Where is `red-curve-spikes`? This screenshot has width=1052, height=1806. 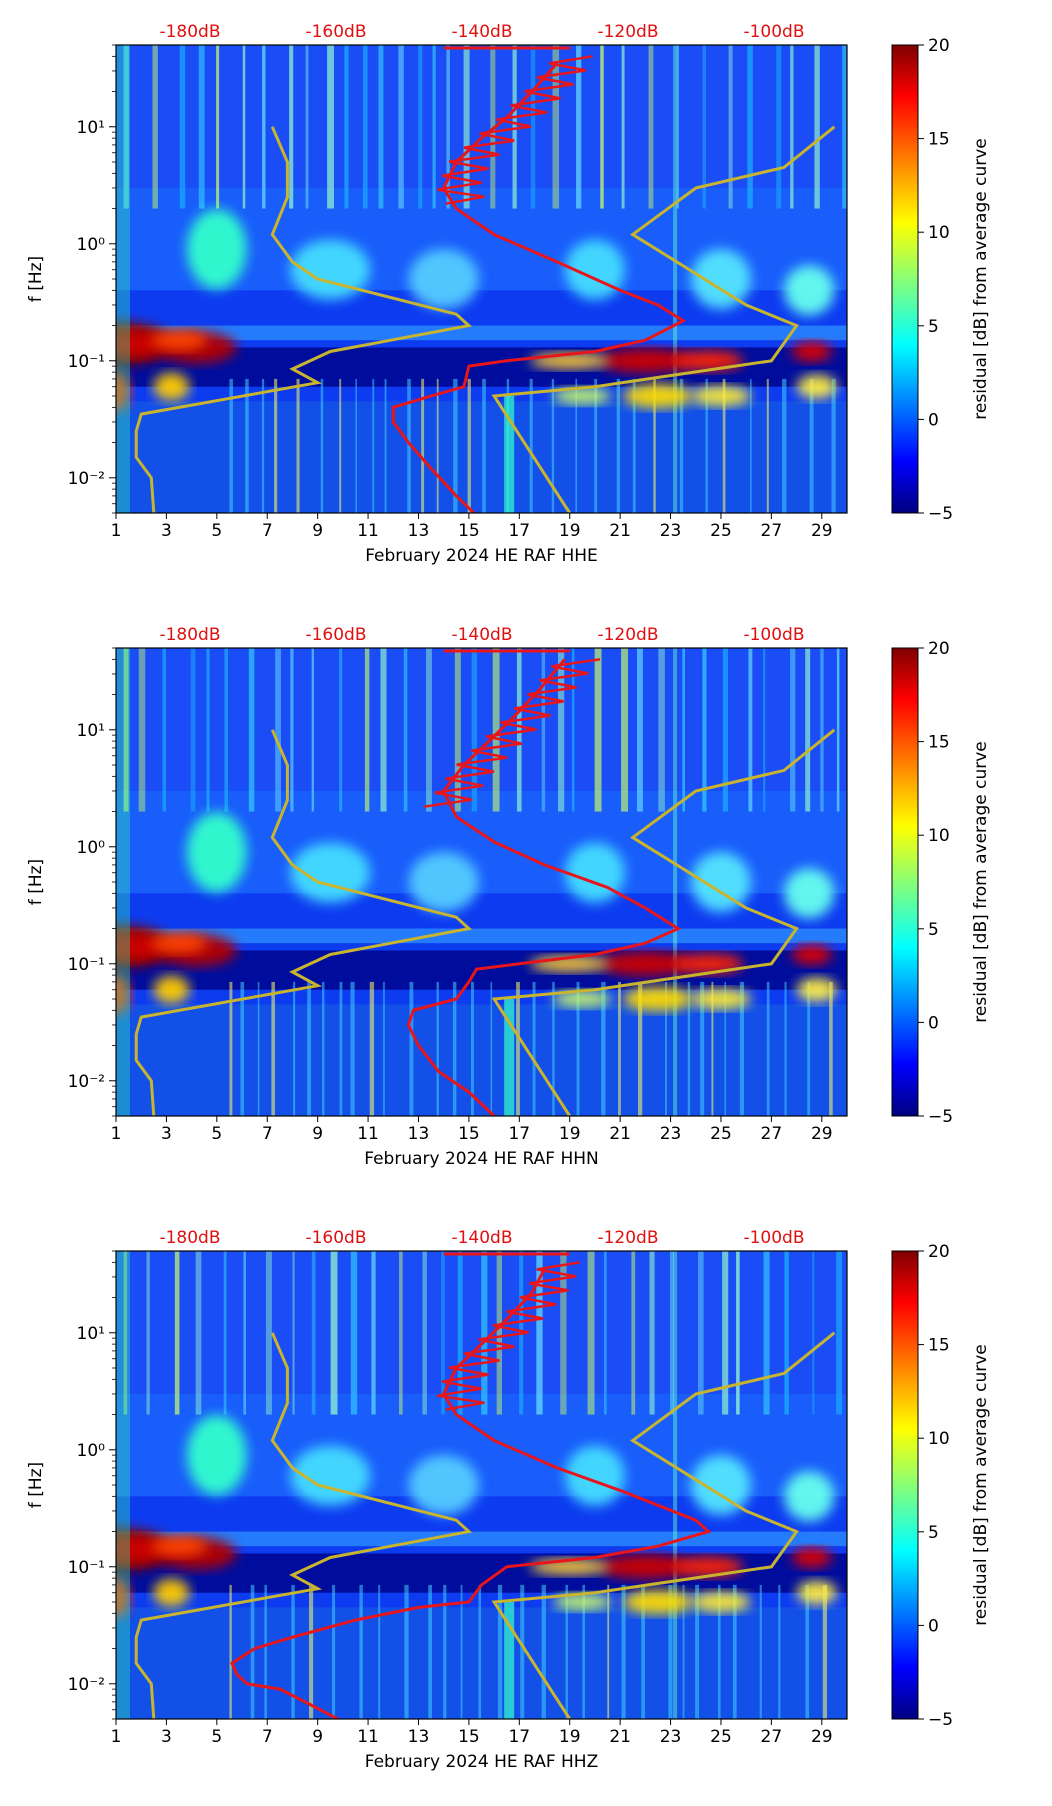
red-curve-spikes is located at coordinates (509, 1336).